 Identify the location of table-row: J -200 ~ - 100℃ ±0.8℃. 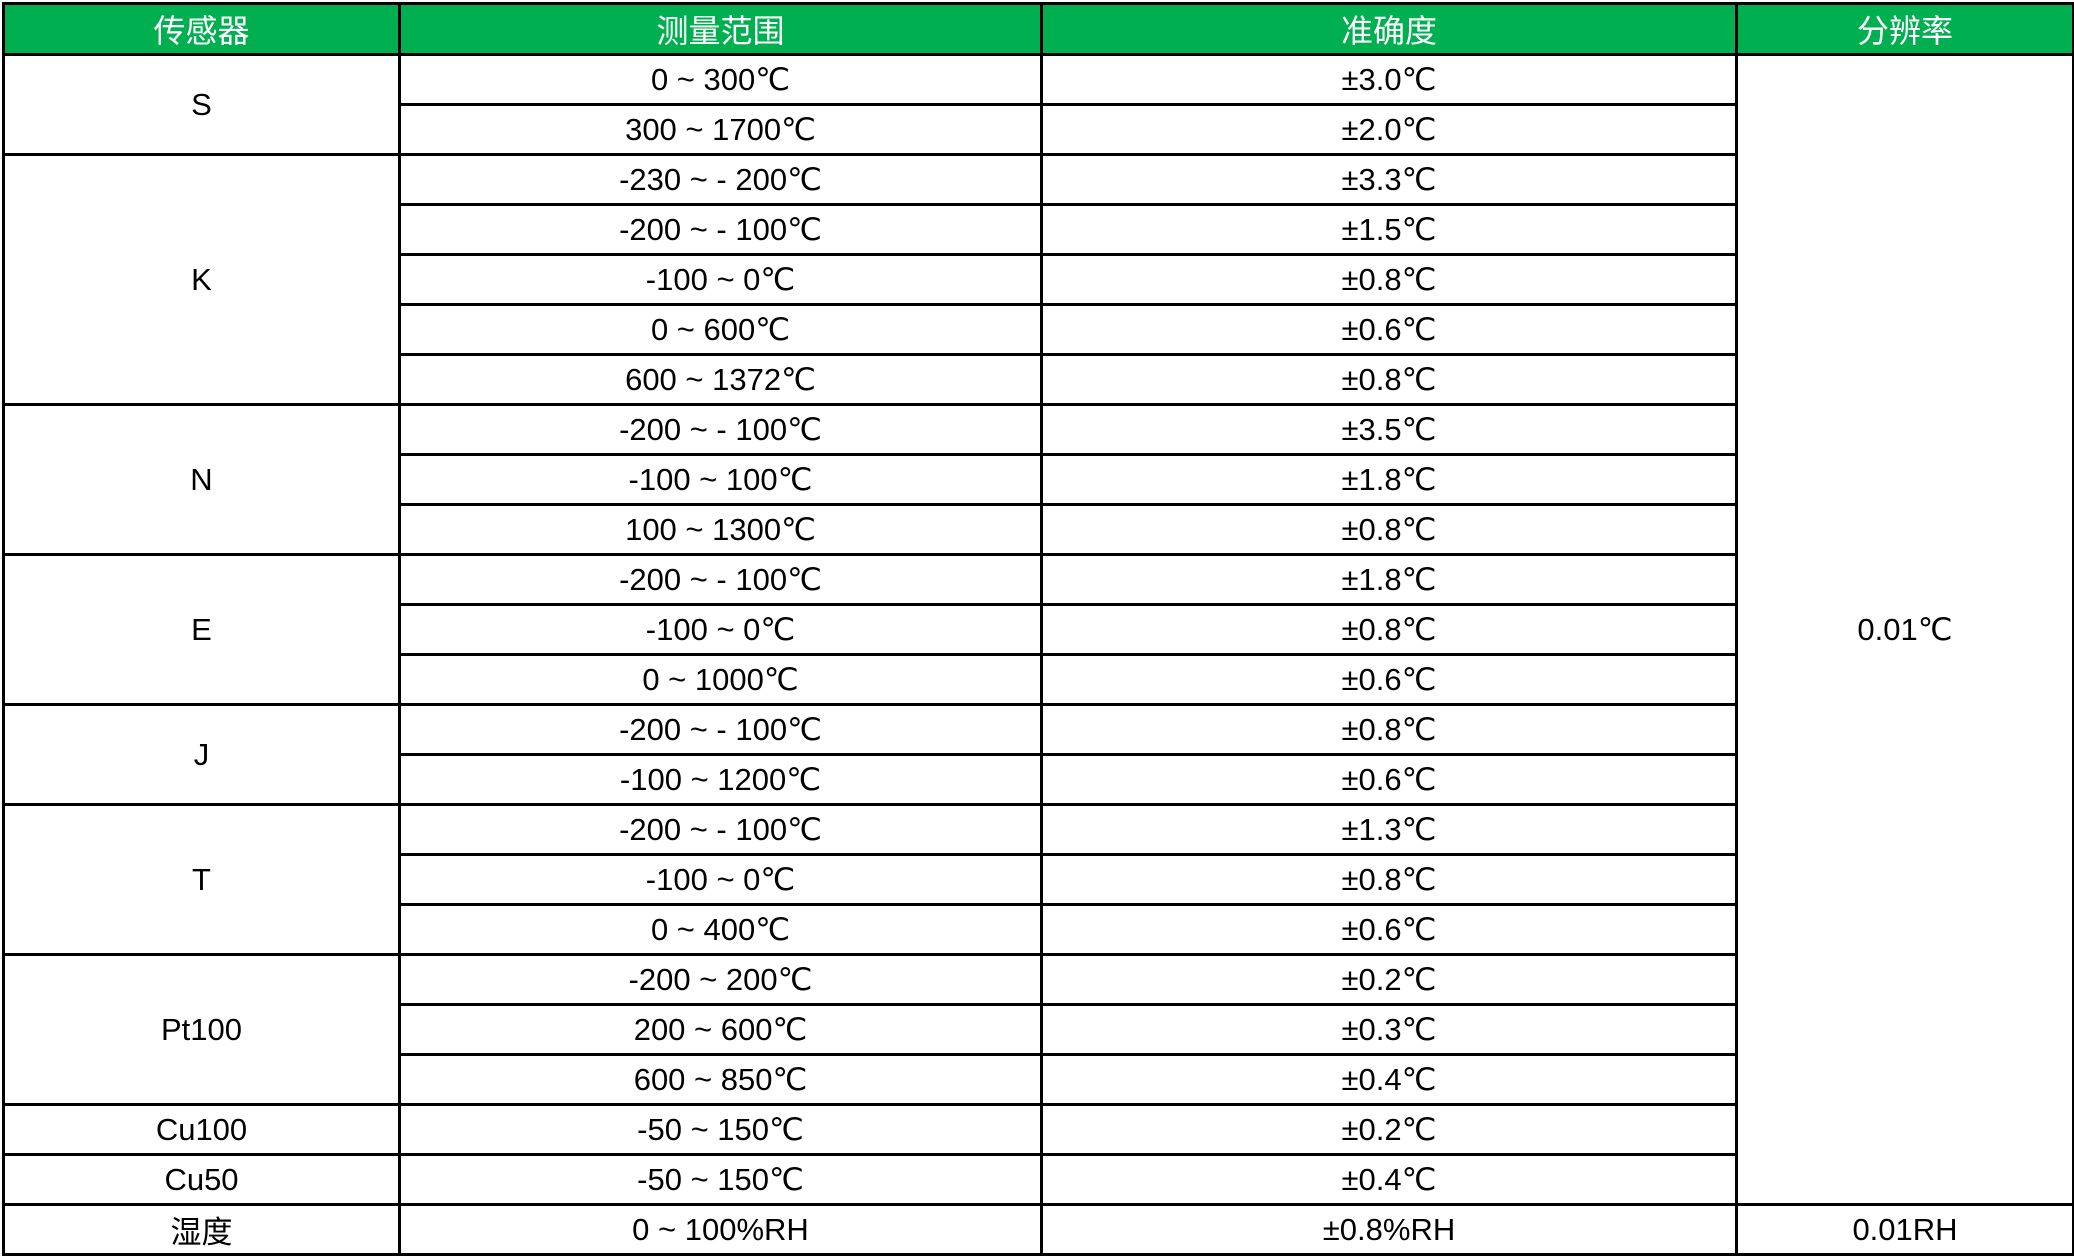
(1038, 754).